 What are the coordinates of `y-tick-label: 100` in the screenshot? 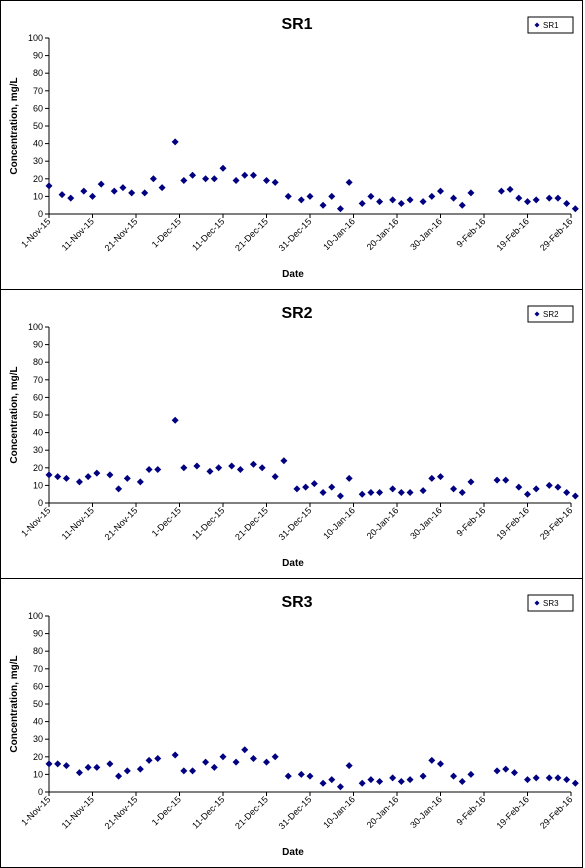 It's located at (35, 327).